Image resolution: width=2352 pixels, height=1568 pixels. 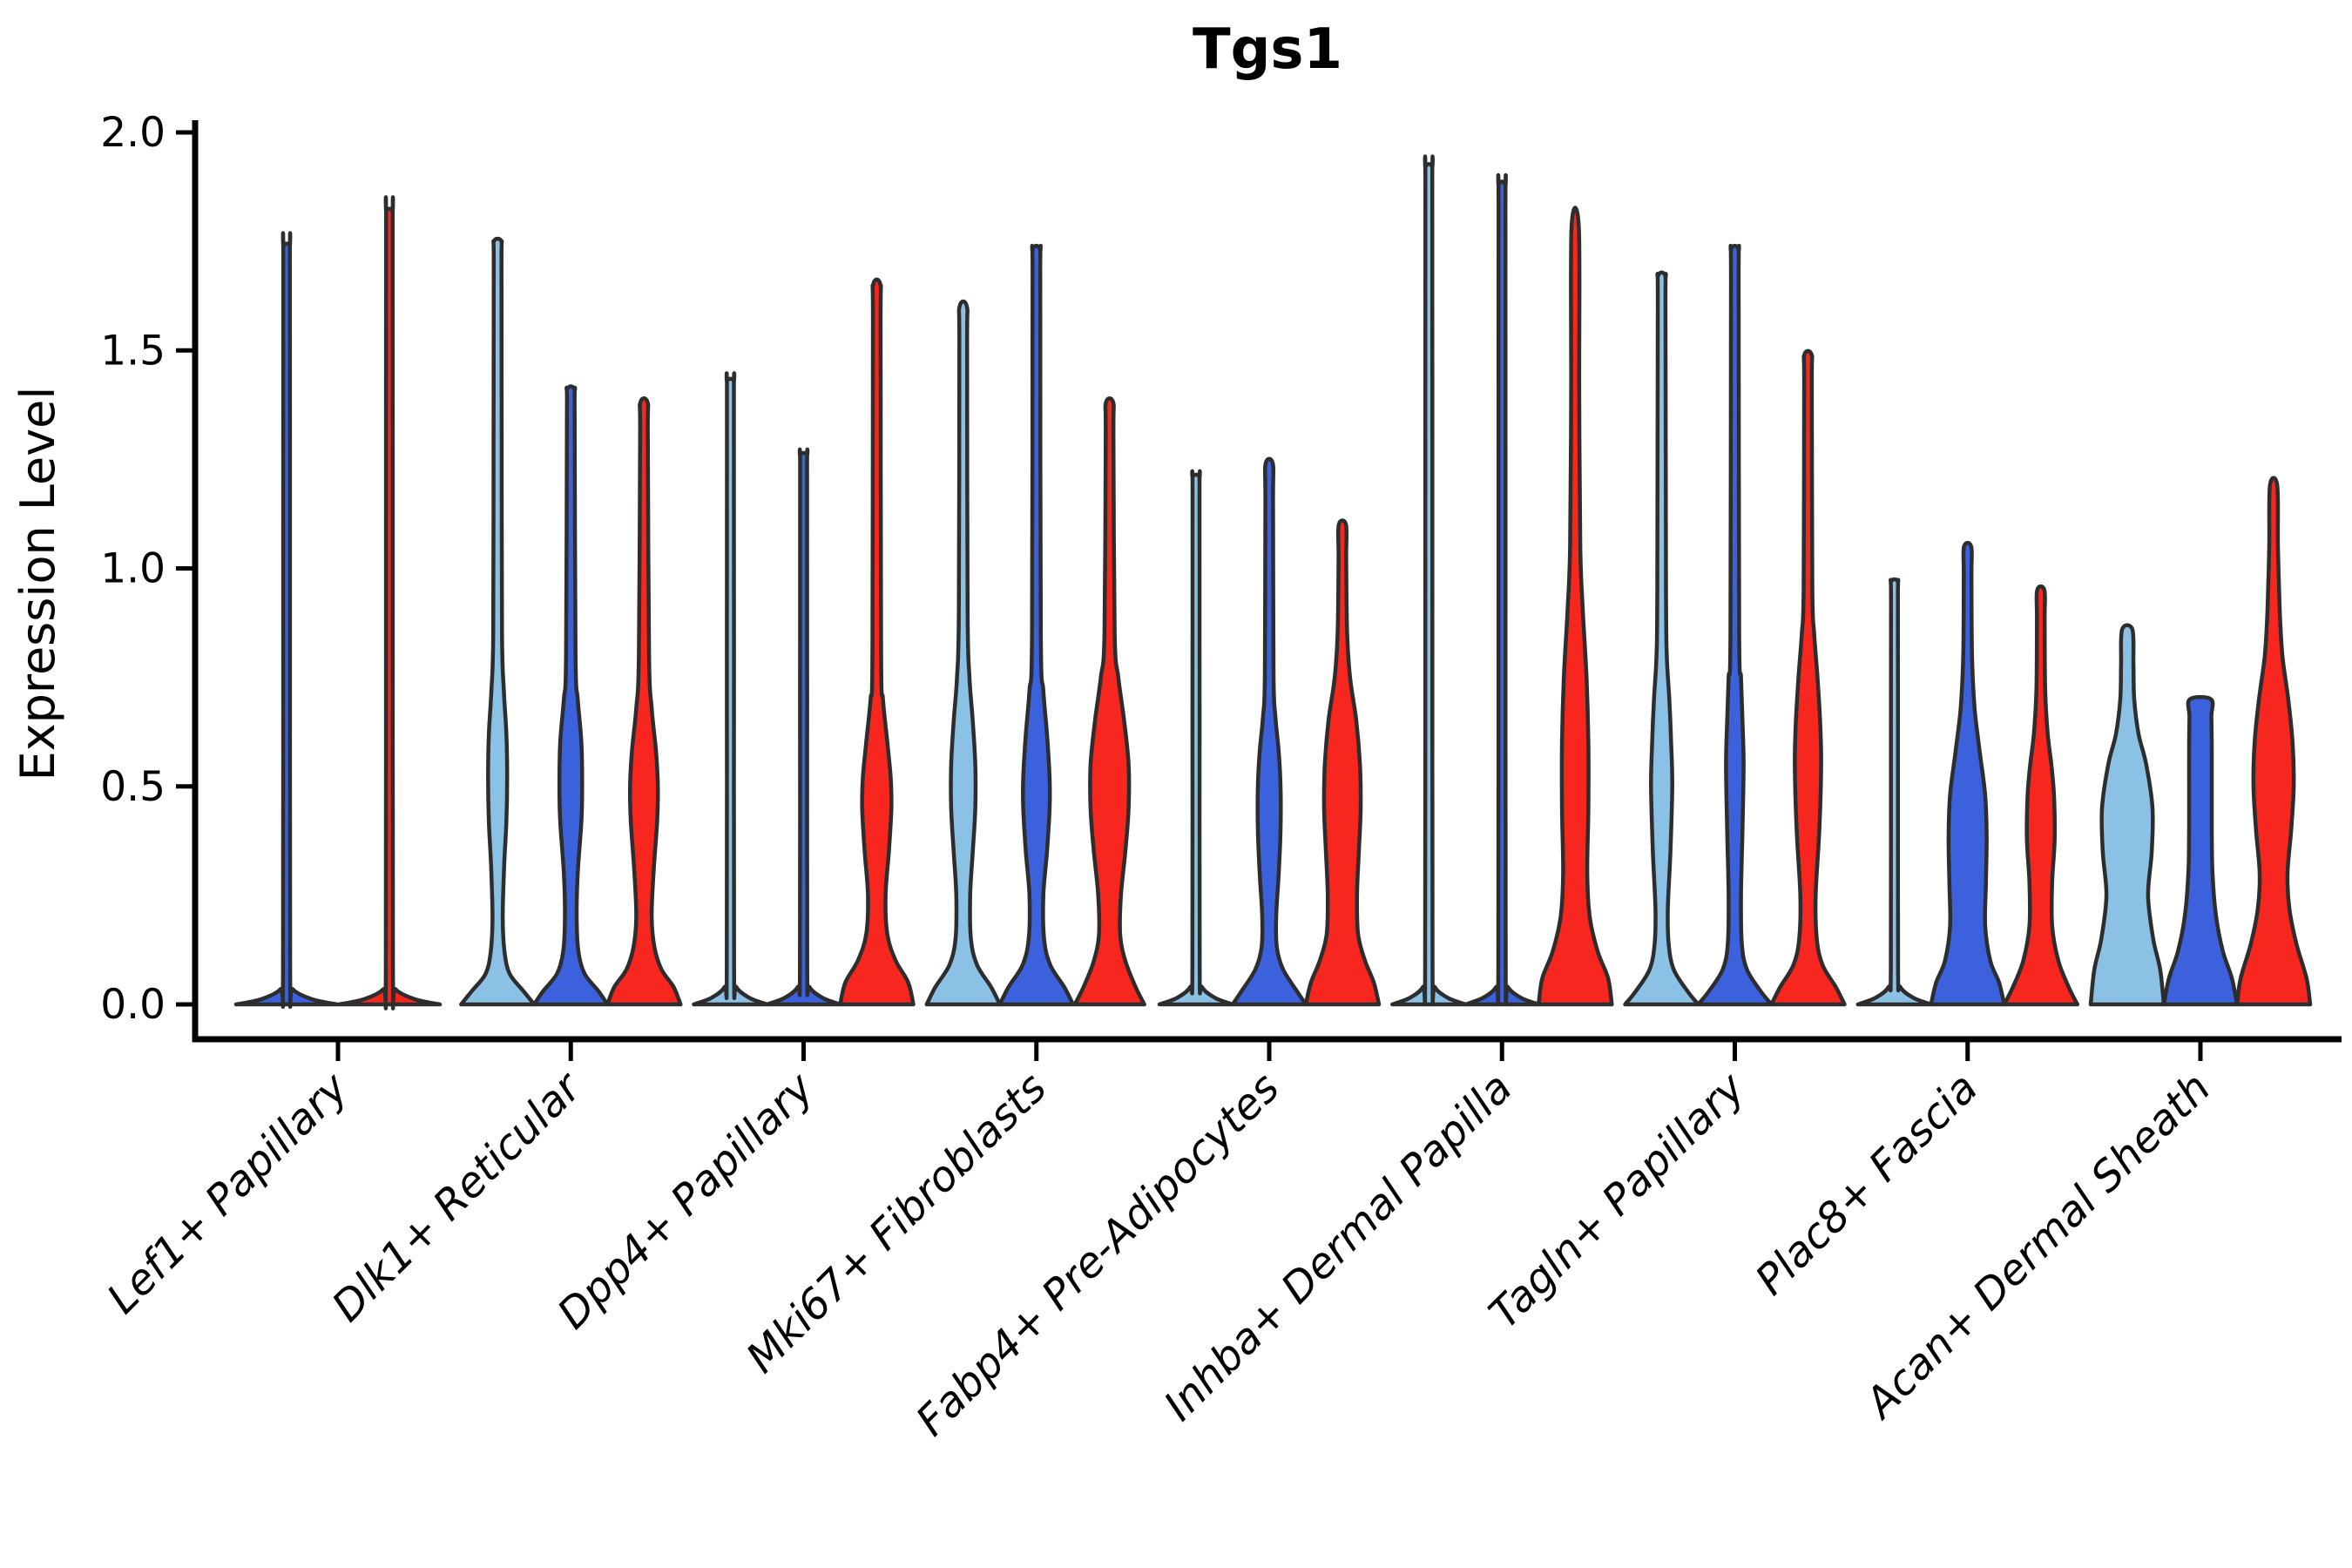 I want to click on y-tick-label: 2.0, so click(x=133, y=133).